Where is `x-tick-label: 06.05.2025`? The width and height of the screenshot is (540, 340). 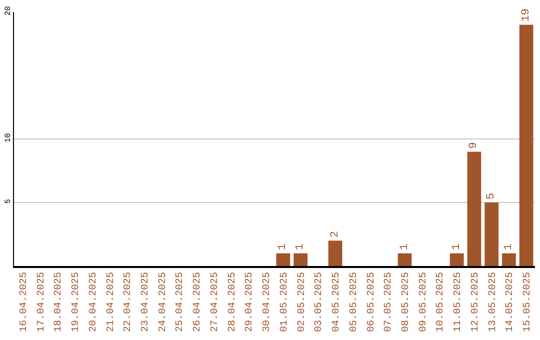 x-tick-label: 06.05.2025 is located at coordinates (372, 302).